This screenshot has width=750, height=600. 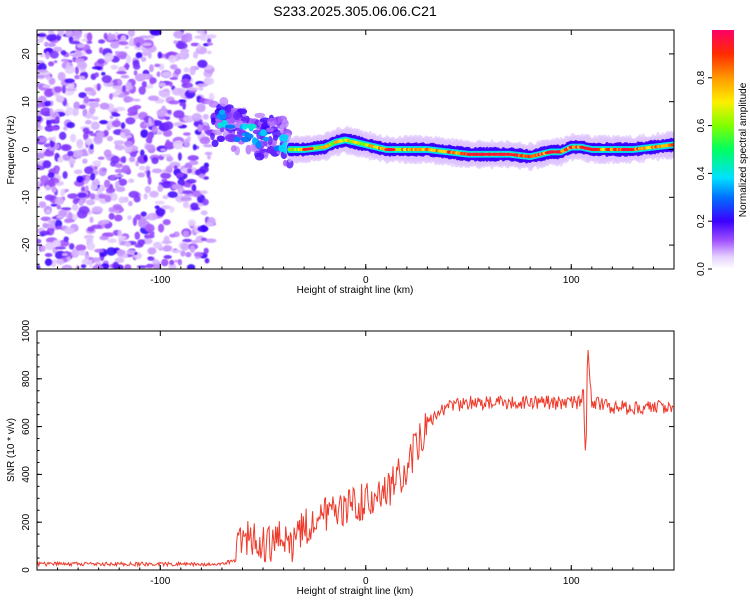 What do you see at coordinates (26, 378) in the screenshot?
I see `snr-y-tick-label: 800` at bounding box center [26, 378].